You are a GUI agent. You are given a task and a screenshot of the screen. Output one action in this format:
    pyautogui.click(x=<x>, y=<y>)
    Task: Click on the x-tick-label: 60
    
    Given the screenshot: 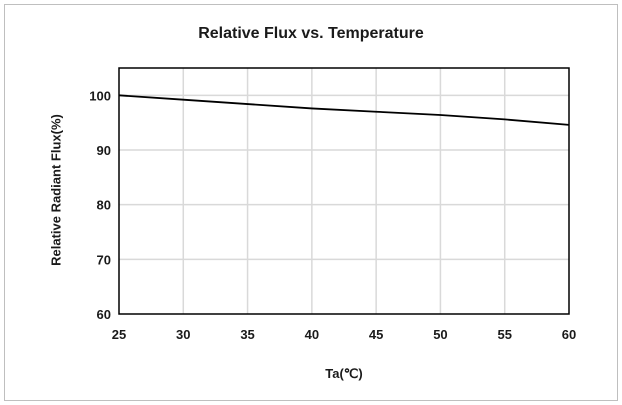 What is the action you would take?
    pyautogui.click(x=569, y=334)
    